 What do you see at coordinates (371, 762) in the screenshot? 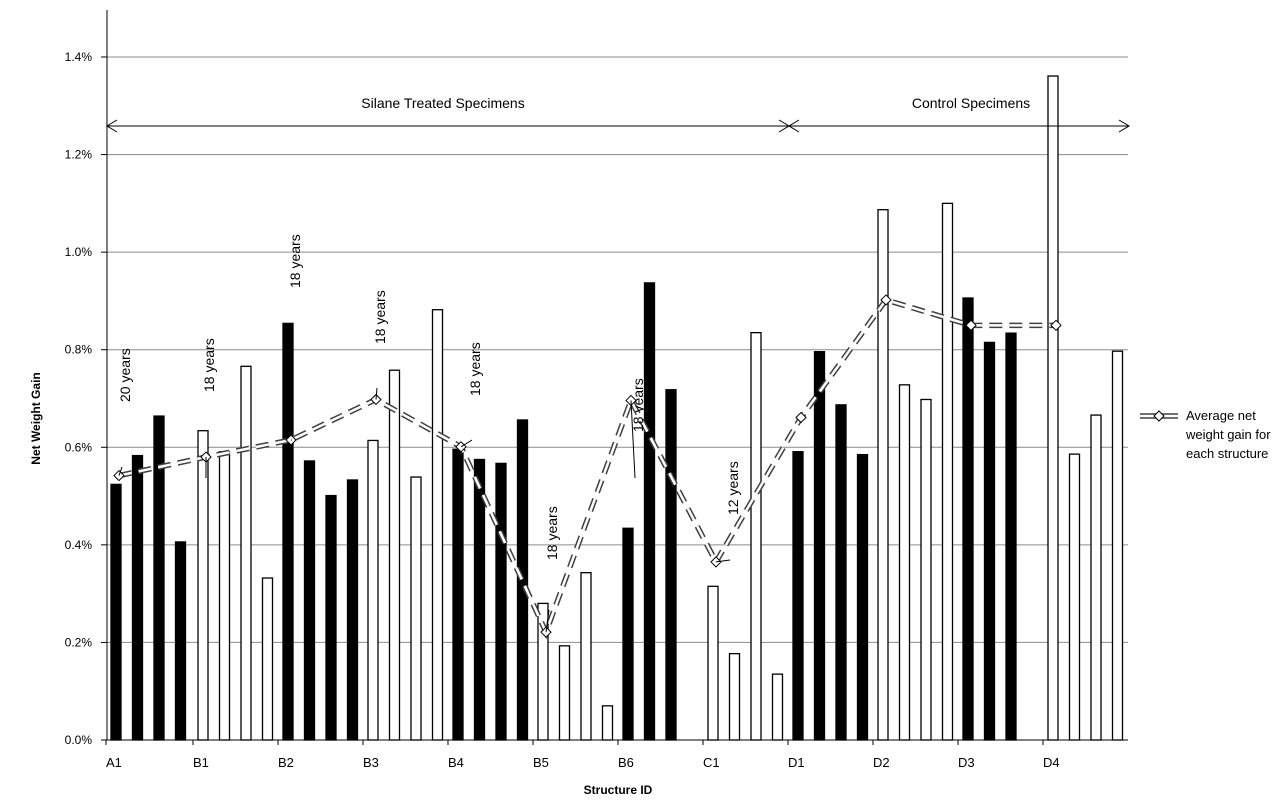
I see `x-tick-label: B3` at bounding box center [371, 762].